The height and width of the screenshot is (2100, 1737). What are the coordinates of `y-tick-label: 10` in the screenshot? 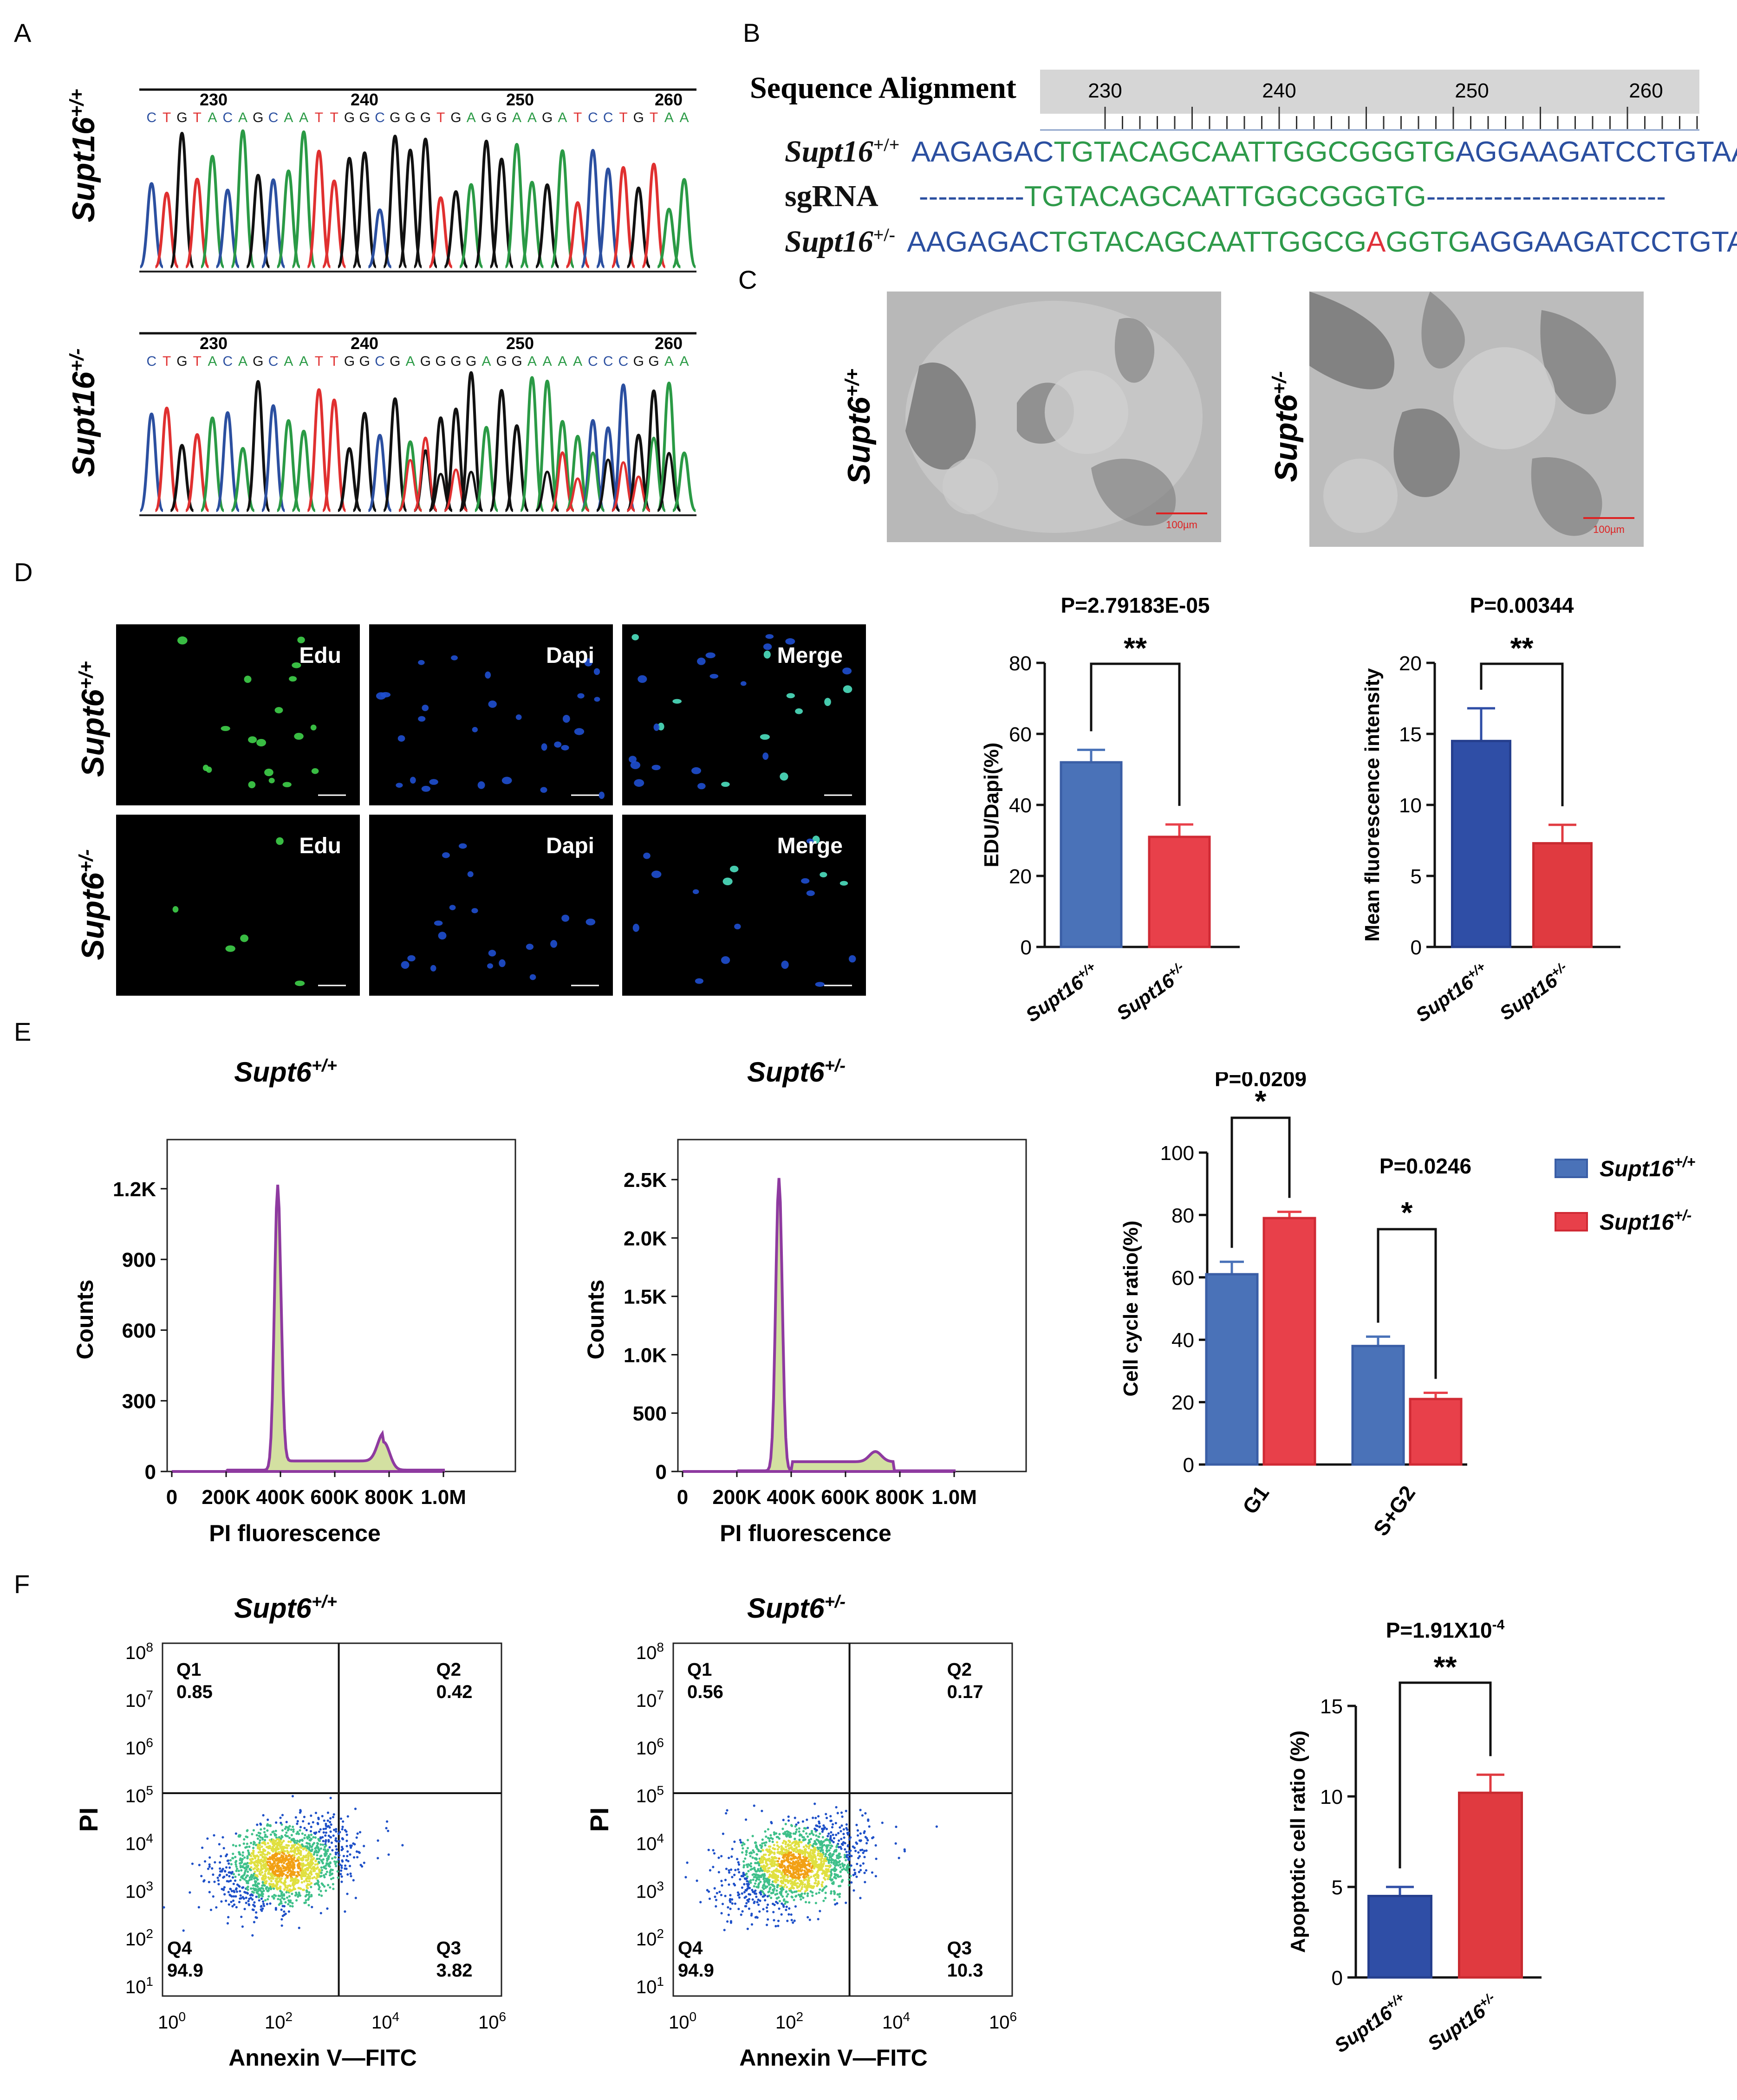 It's located at (1410, 806).